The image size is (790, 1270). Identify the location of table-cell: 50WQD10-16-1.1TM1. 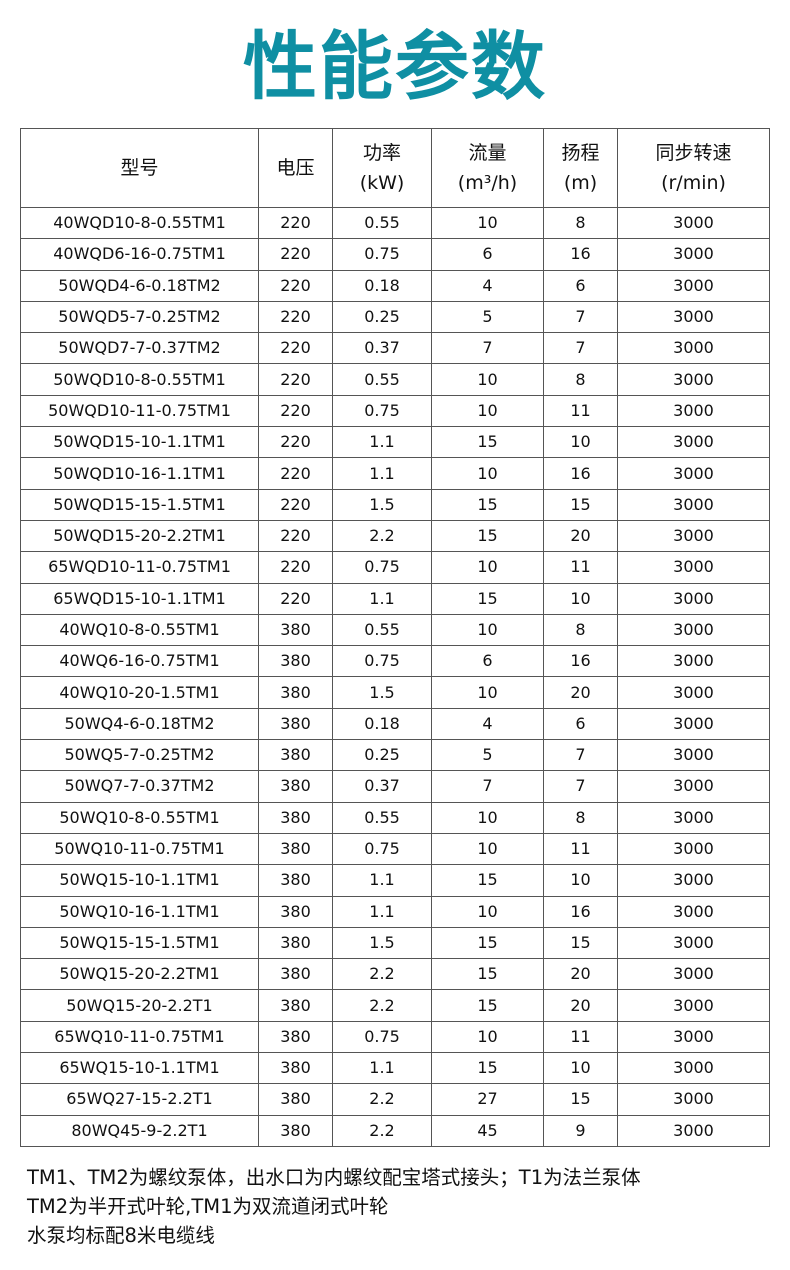
(139, 473).